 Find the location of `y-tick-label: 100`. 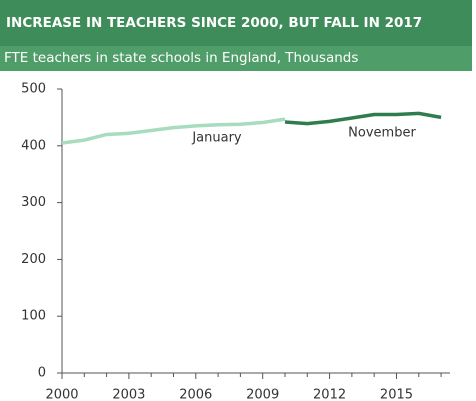

y-tick-label: 100 is located at coordinates (33, 316).